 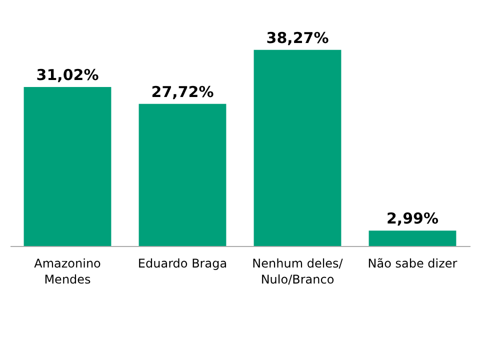 I want to click on x-tick-label: Amazonino Mendes, so click(x=67, y=271).